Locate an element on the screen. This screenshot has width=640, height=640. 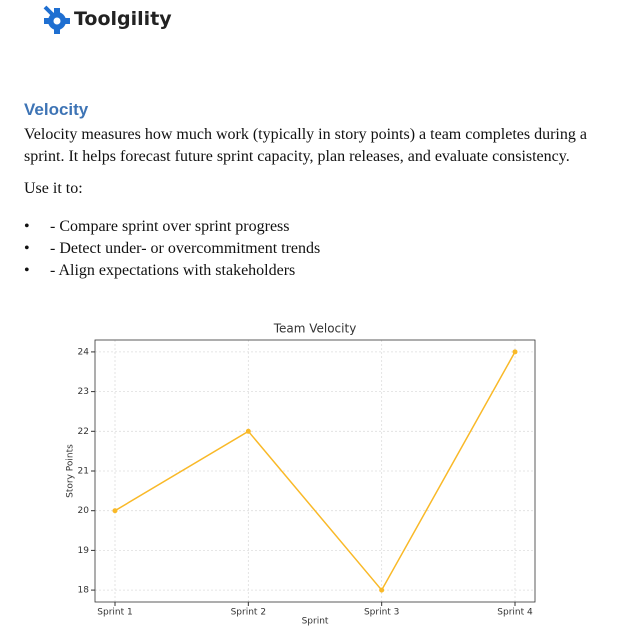
y-tick-label: 20 is located at coordinates (84, 511).